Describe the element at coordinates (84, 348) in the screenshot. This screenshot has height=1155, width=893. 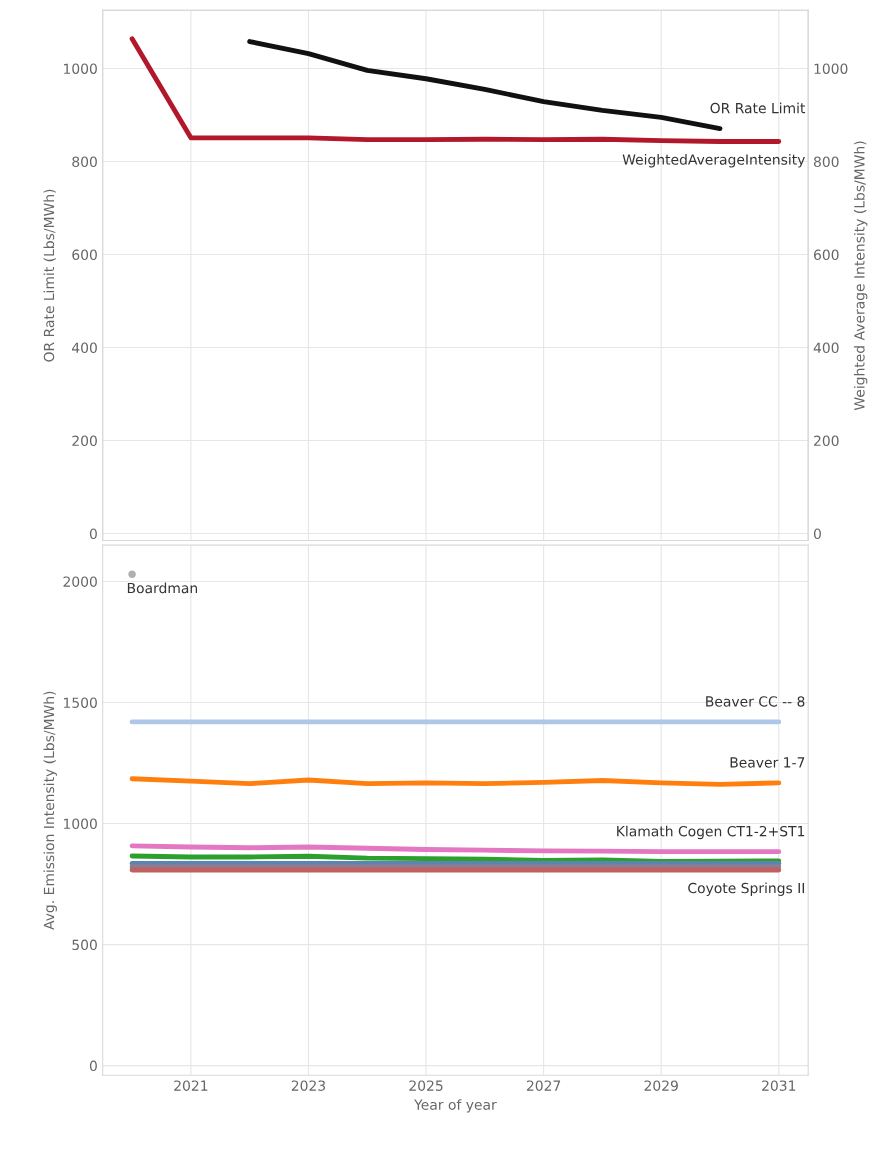
I see `y-tick-label: 400` at that location.